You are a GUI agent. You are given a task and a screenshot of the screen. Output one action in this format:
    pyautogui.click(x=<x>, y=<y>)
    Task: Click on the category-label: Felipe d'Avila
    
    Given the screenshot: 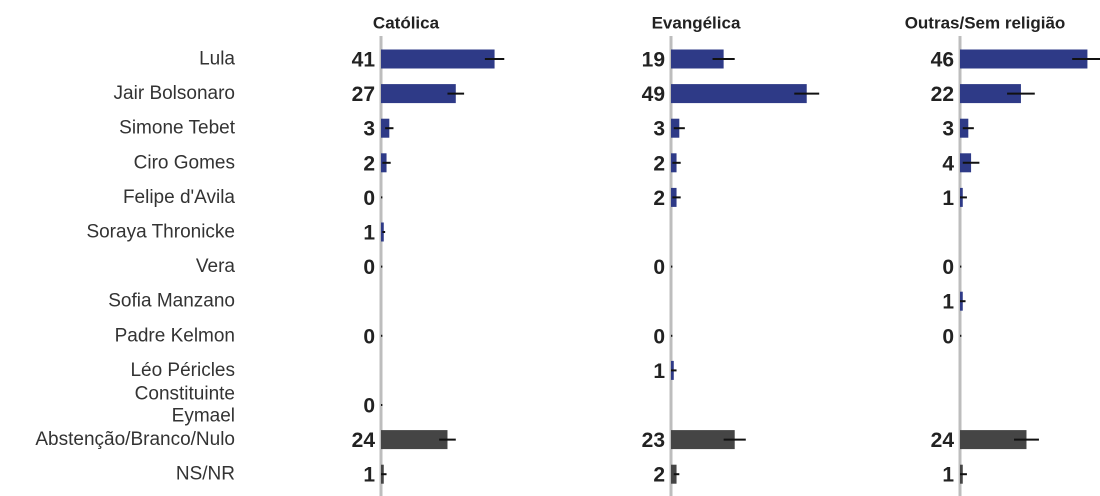 What is the action you would take?
    pyautogui.click(x=179, y=197)
    